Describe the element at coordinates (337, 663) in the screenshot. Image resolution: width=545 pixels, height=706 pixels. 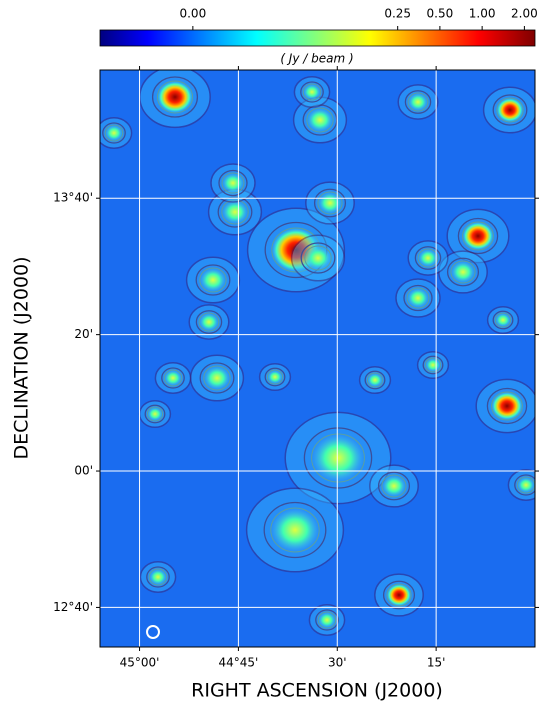
I see `x-tick-label: 30'` at that location.